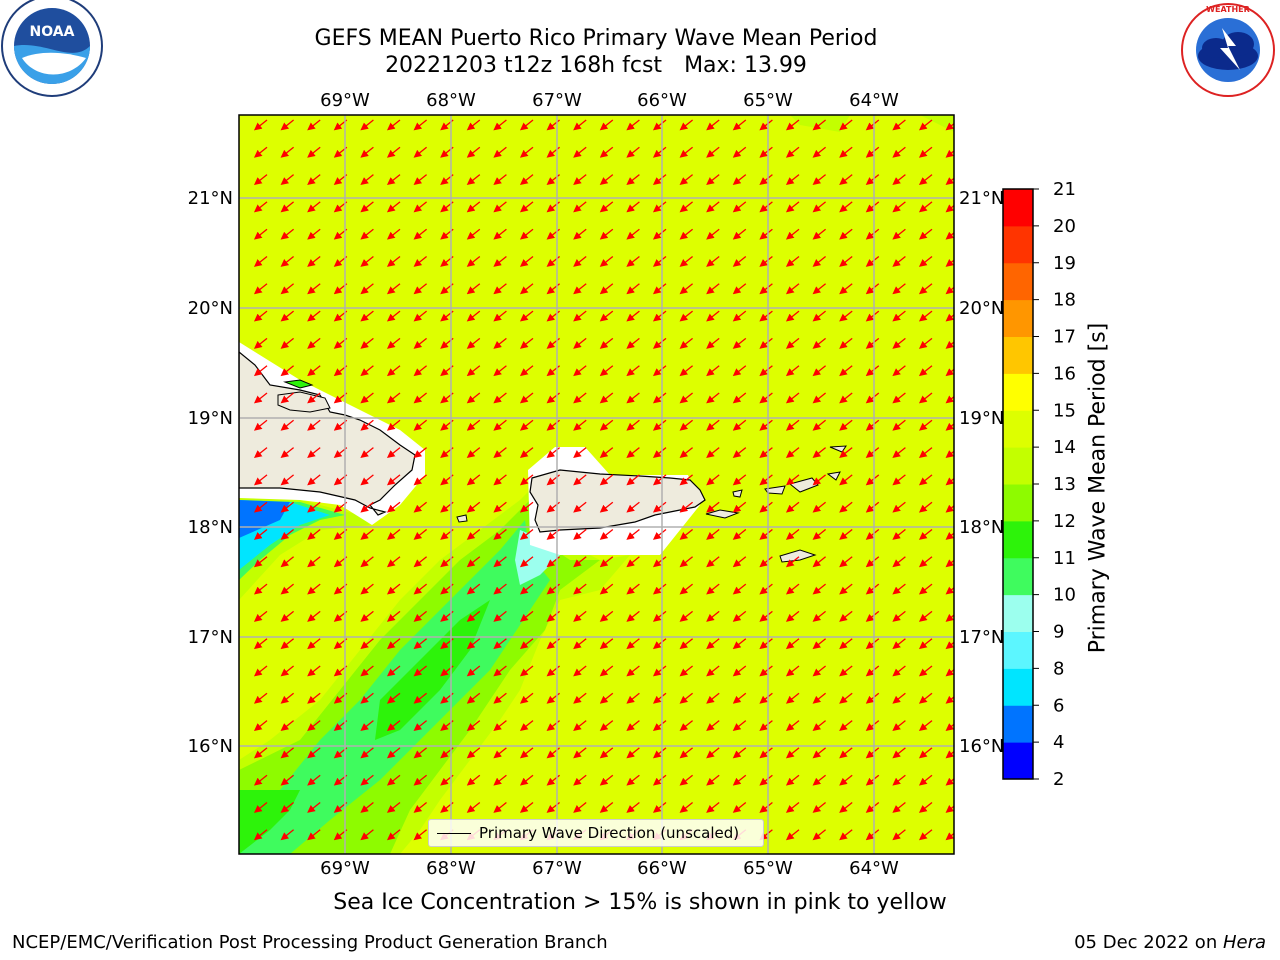 The width and height of the screenshot is (1280, 960). Describe the element at coordinates (1064, 337) in the screenshot. I see `colorbar-tick-label: 17` at that location.